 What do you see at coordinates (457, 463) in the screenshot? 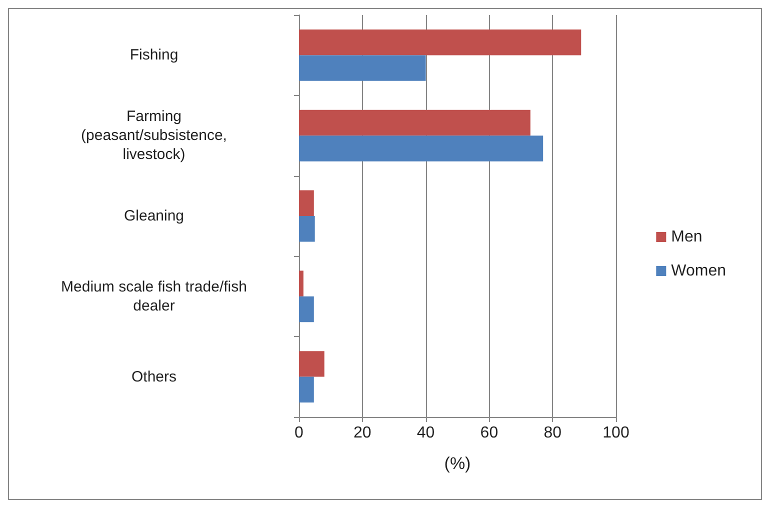
I see `x-axis-title: (%)` at bounding box center [457, 463].